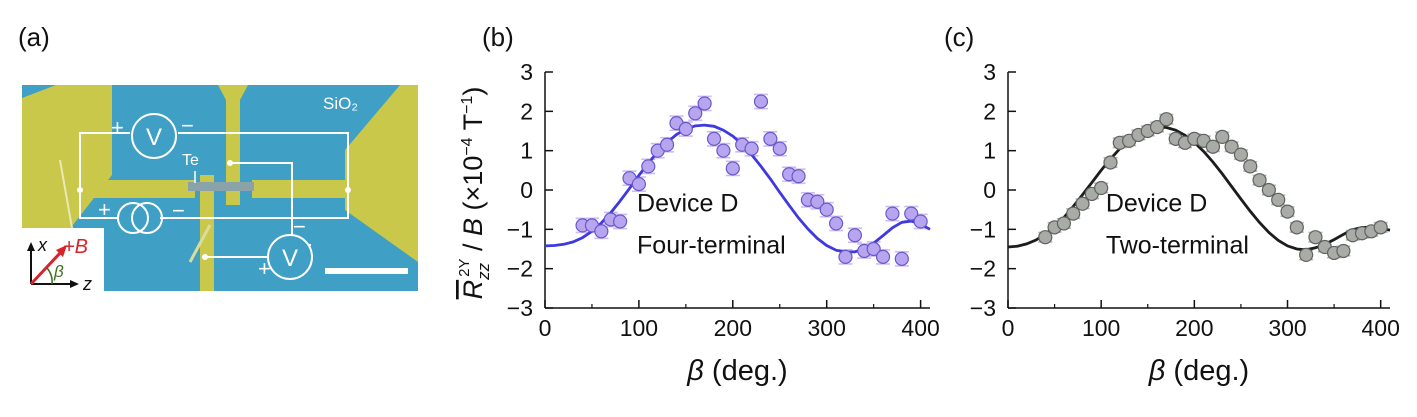  What do you see at coordinates (233, 145) in the screenshot?
I see `top-lead` at bounding box center [233, 145].